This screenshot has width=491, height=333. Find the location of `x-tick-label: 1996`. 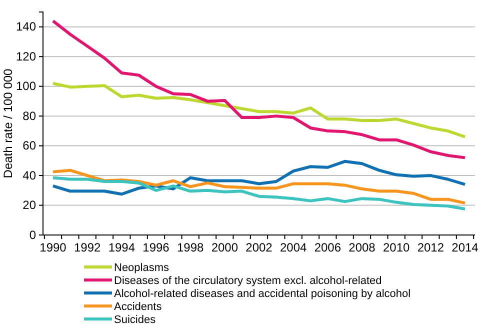

x-tick-label: 1996 is located at coordinates (156, 247).